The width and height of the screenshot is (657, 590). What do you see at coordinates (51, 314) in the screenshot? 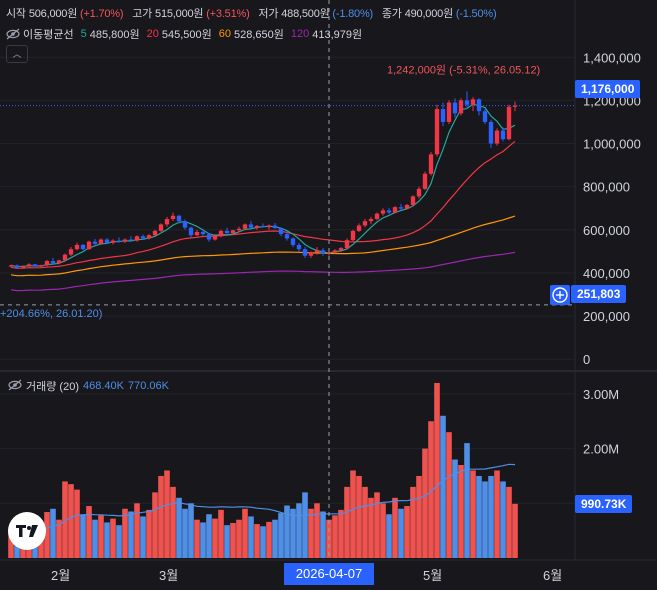
I see `low-annotation: +204.66%, 26.01.20)` at bounding box center [51, 314].